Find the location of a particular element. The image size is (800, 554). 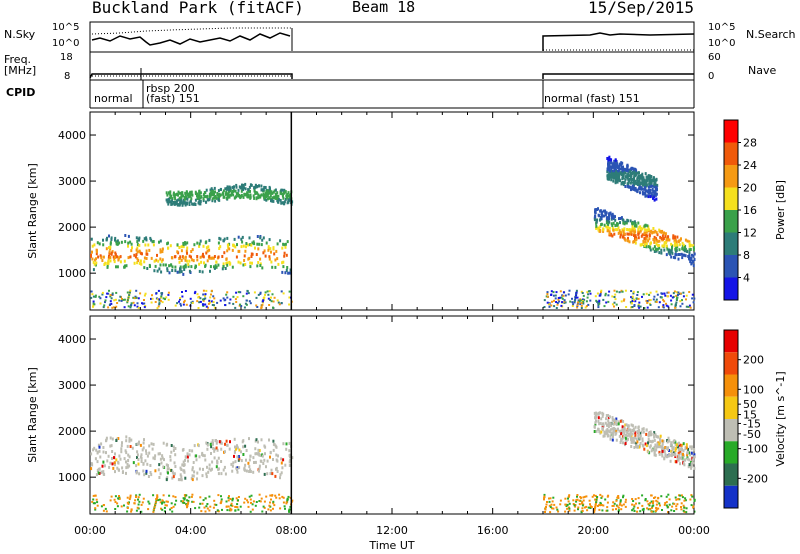

nave-tick-top: 60 is located at coordinates (714, 57).